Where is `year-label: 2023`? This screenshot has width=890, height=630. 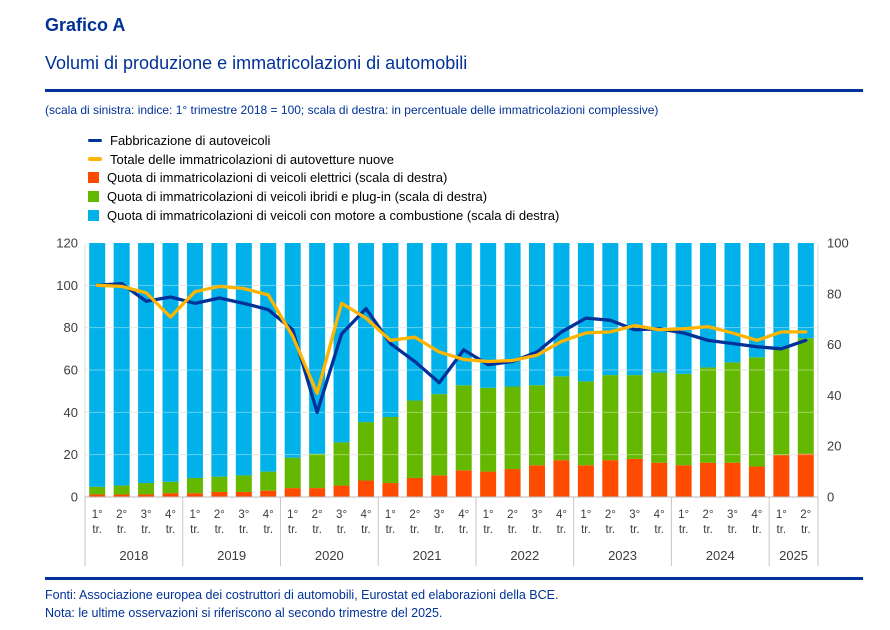 year-label: 2023 is located at coordinates (622, 555).